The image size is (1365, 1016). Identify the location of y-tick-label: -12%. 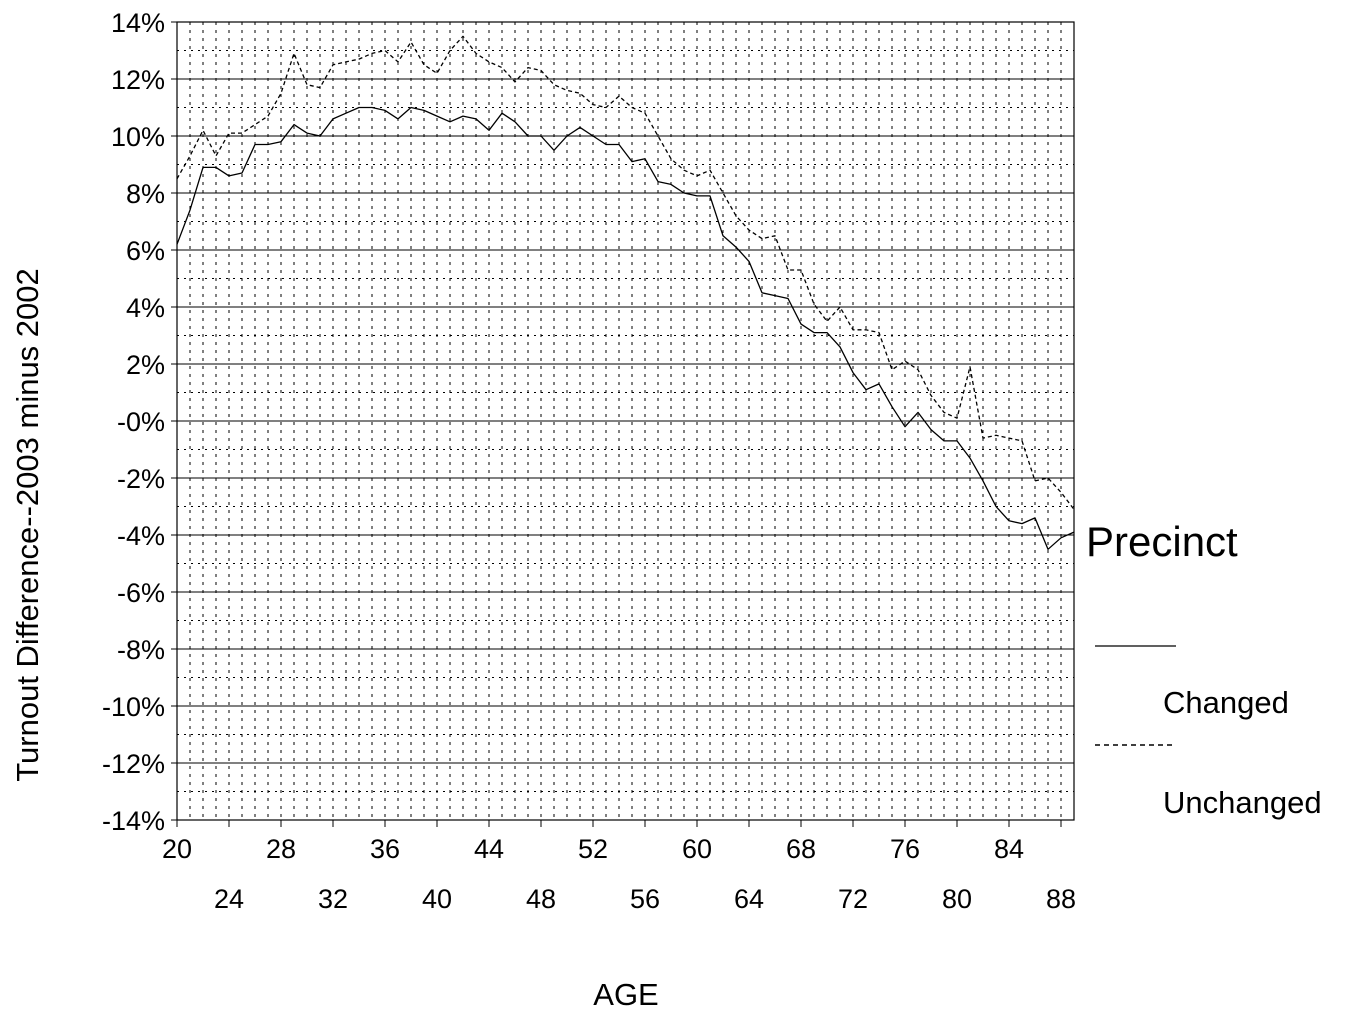
(133, 764).